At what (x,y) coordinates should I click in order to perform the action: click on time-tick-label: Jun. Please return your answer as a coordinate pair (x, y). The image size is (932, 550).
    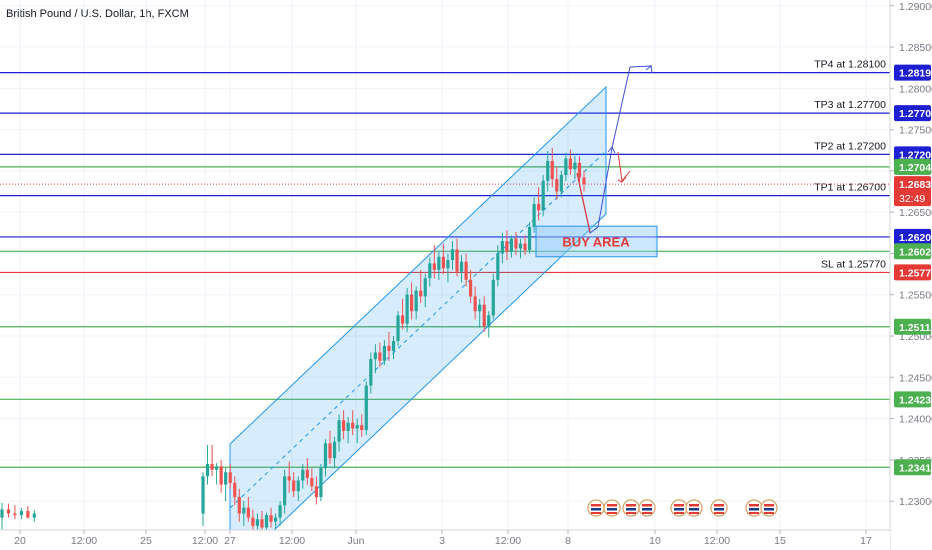
    Looking at the image, I should click on (356, 541).